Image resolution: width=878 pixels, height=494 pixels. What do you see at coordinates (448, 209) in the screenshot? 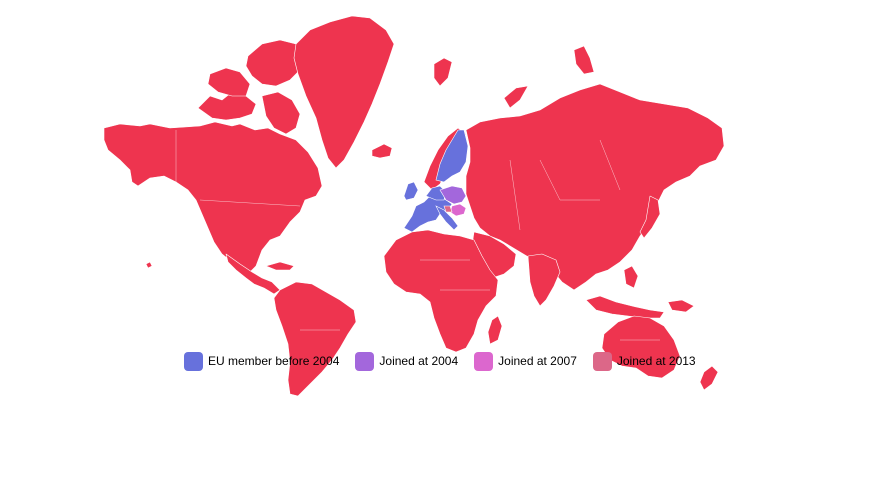
I see `country-eu-2013-croatia` at bounding box center [448, 209].